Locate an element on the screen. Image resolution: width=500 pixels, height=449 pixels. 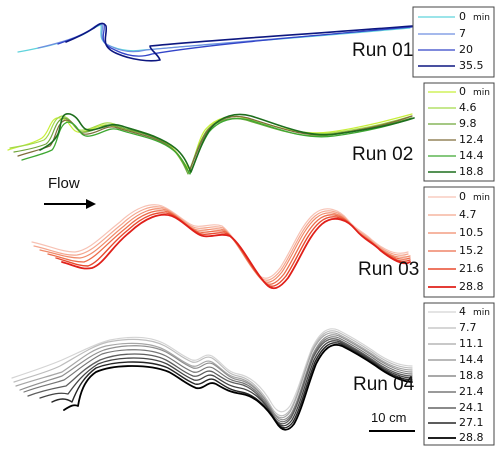
run-03-legend: 0 min 4.7 10.5 15.2 21.6 28.8 is located at coordinates (459, 242).